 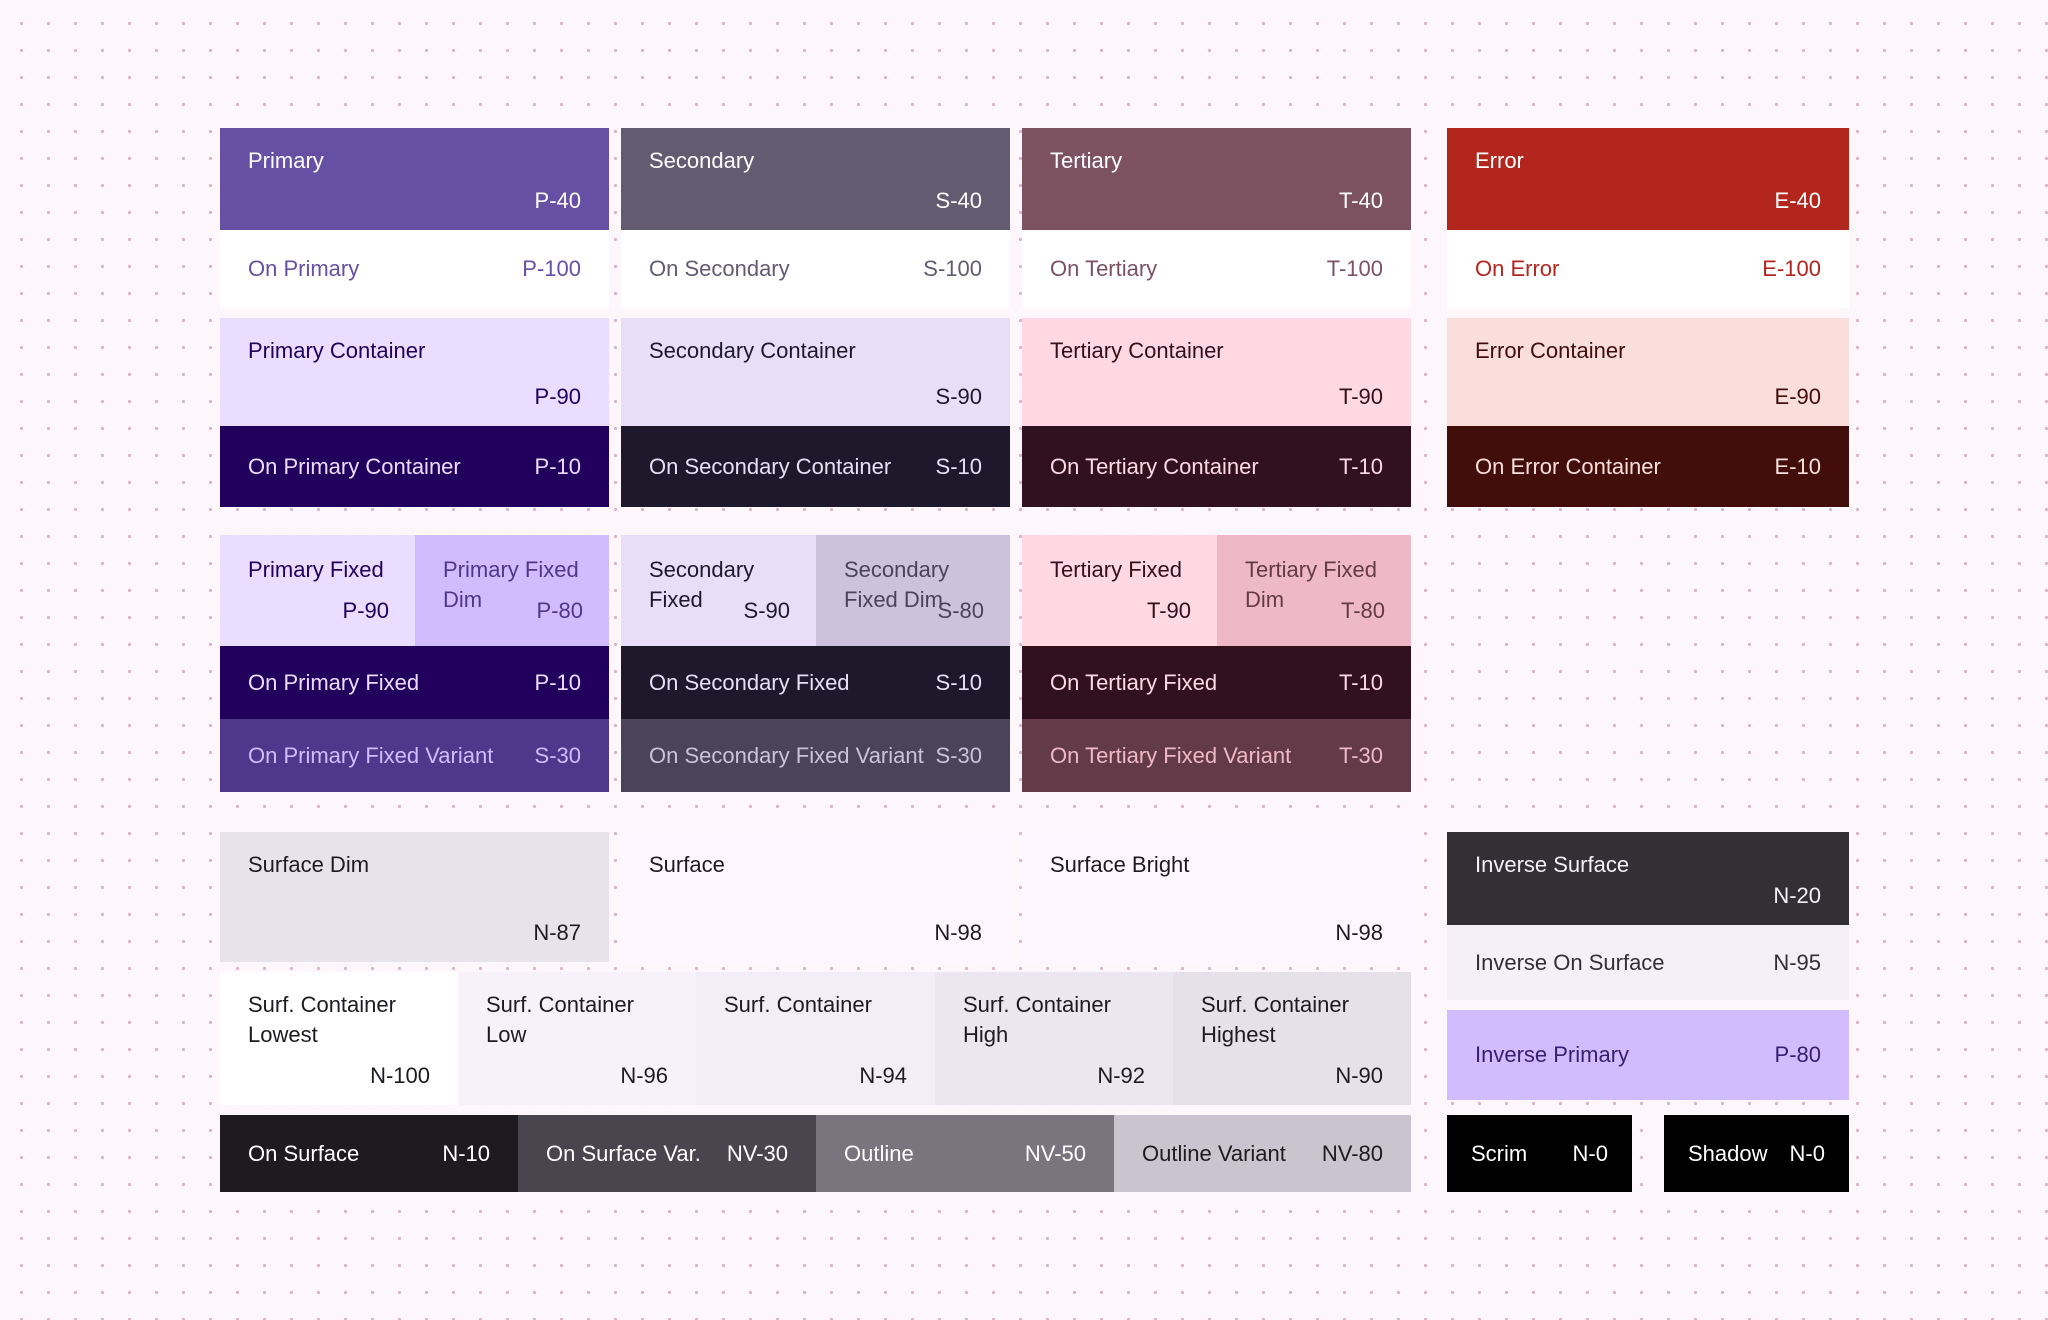 What do you see at coordinates (1499, 160) in the screenshot?
I see `swatch-label: Error` at bounding box center [1499, 160].